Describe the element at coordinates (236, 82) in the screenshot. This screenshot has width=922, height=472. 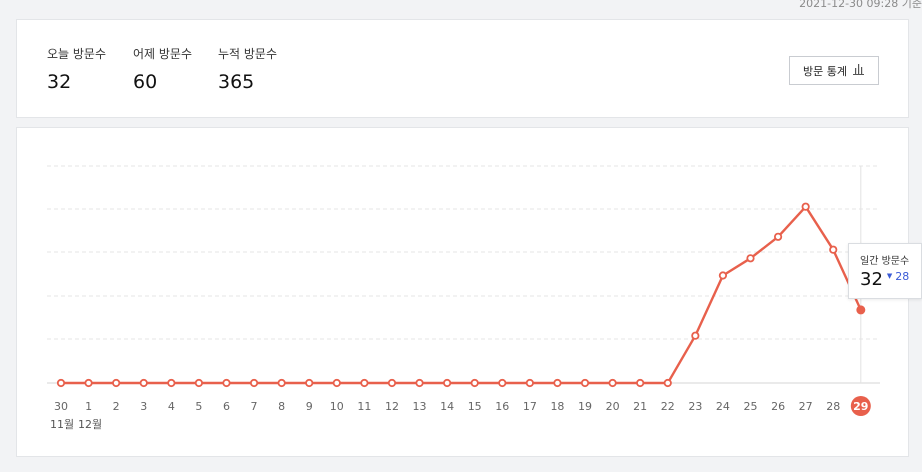
I see `total-visits-value: 365` at that location.